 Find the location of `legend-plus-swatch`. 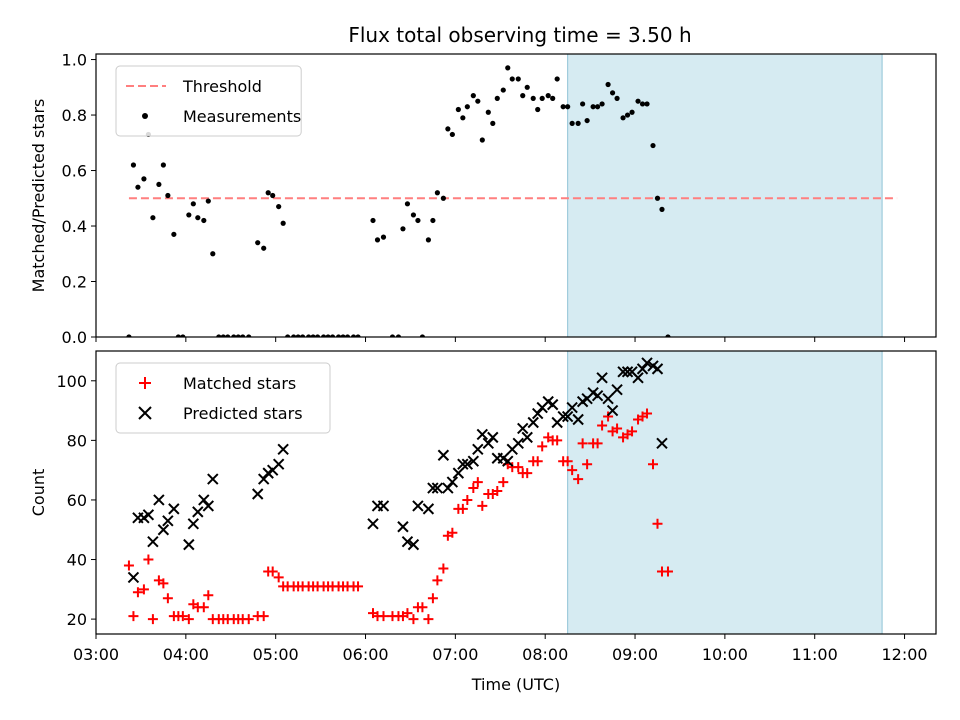

legend-plus-swatch is located at coordinates (145, 383).